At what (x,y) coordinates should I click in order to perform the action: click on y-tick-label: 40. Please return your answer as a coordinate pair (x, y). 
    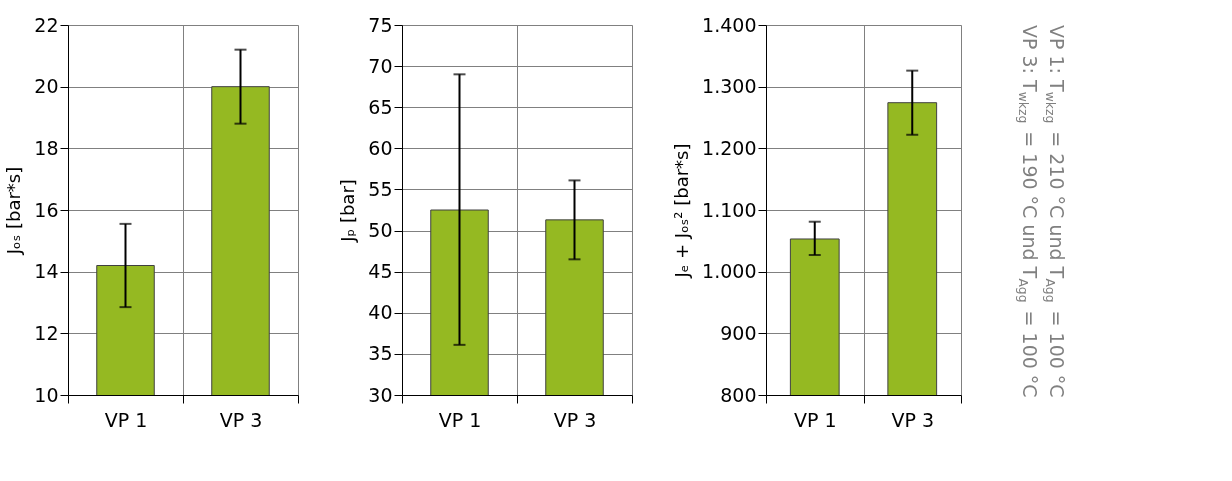
    Looking at the image, I should click on (380, 312).